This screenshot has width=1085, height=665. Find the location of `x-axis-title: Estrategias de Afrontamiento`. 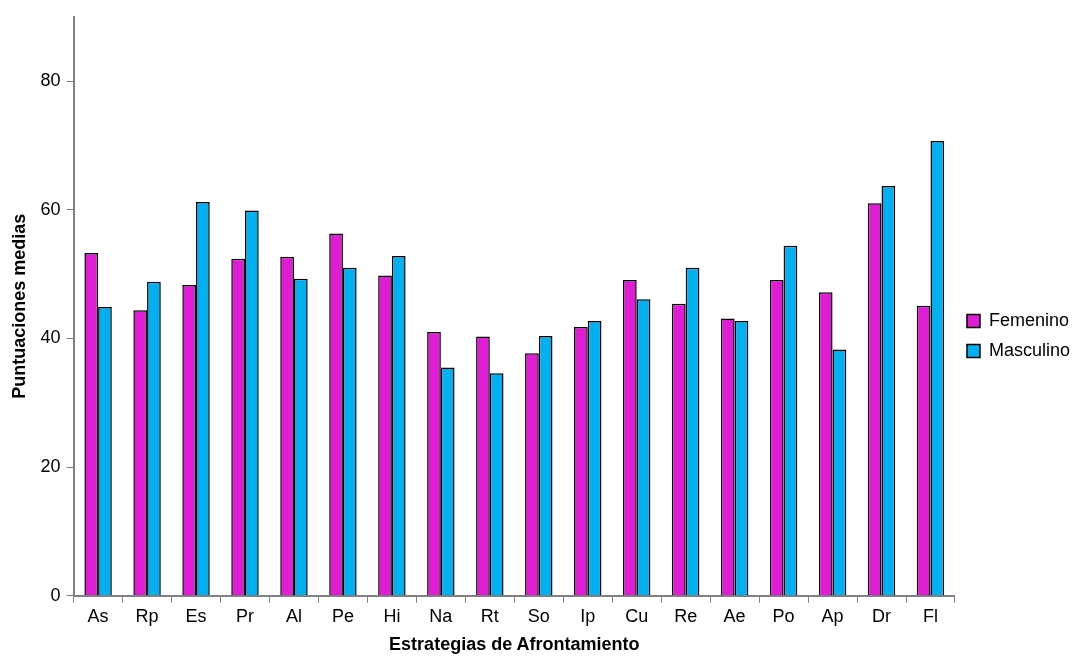

x-axis-title: Estrategias de Afrontamiento is located at coordinates (514, 644).